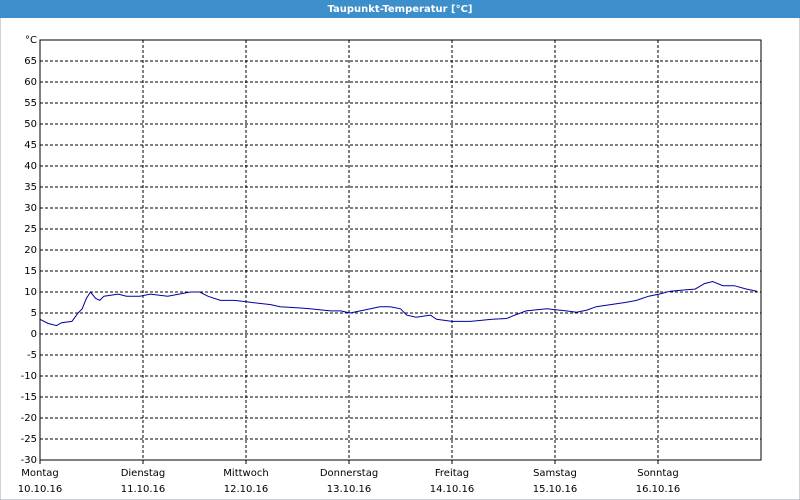 The image size is (800, 500). I want to click on x-tick-label: Samstag, so click(555, 473).